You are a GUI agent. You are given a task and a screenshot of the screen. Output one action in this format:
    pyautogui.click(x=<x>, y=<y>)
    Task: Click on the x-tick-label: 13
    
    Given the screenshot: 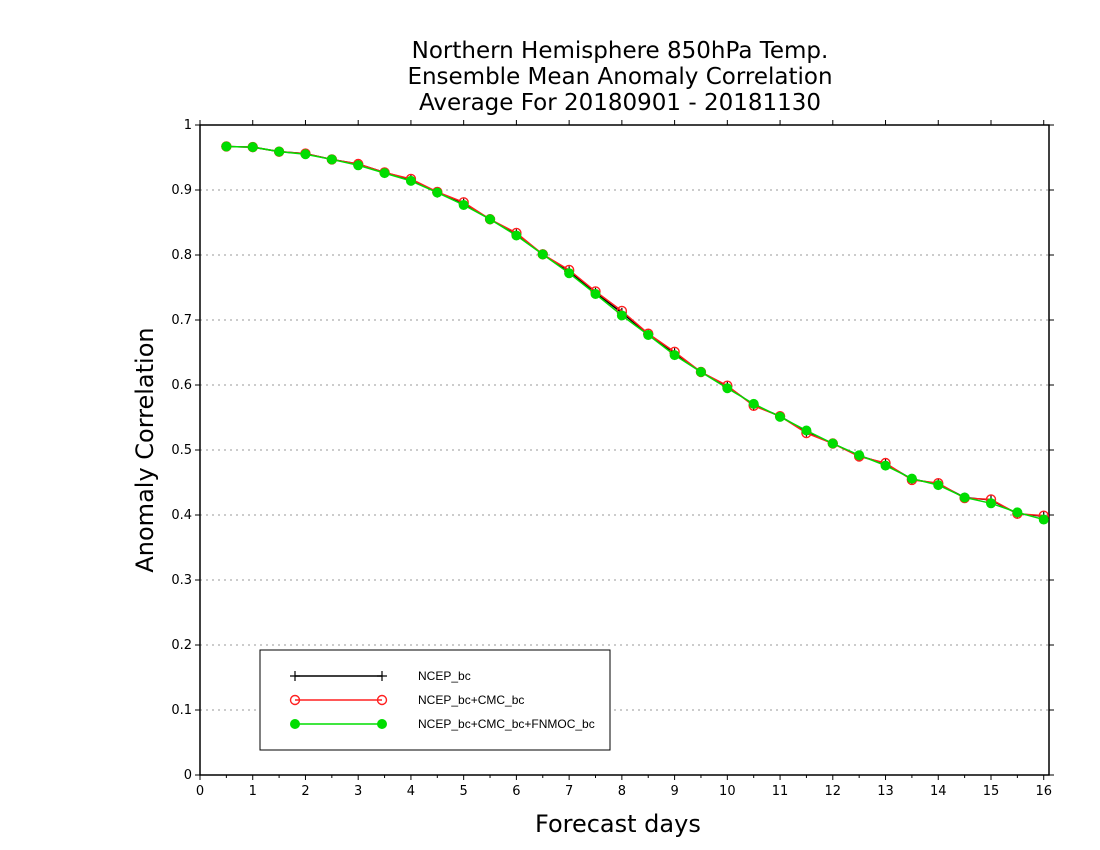 What is the action you would take?
    pyautogui.click(x=885, y=791)
    